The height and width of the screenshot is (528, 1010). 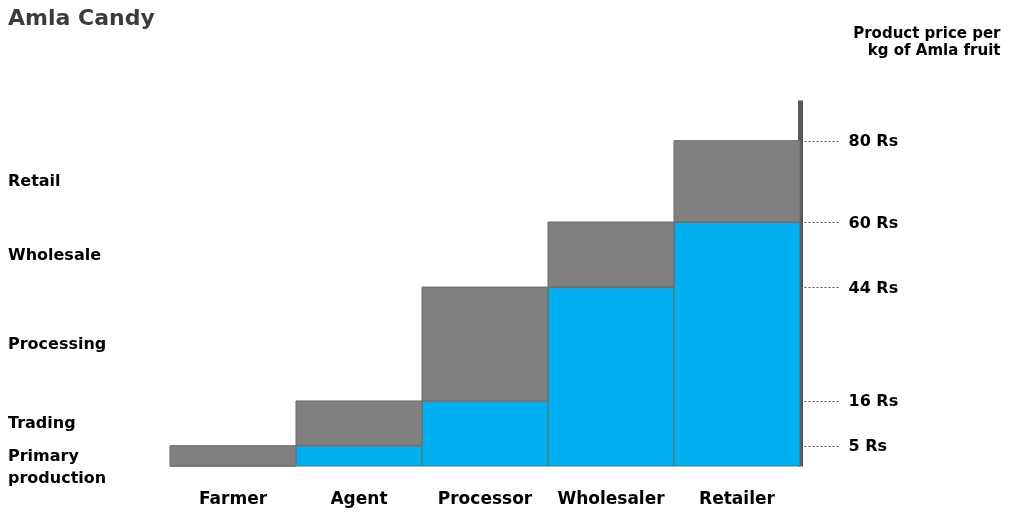 What do you see at coordinates (868, 446) in the screenshot?
I see `y-tick-label: 5 Rs` at bounding box center [868, 446].